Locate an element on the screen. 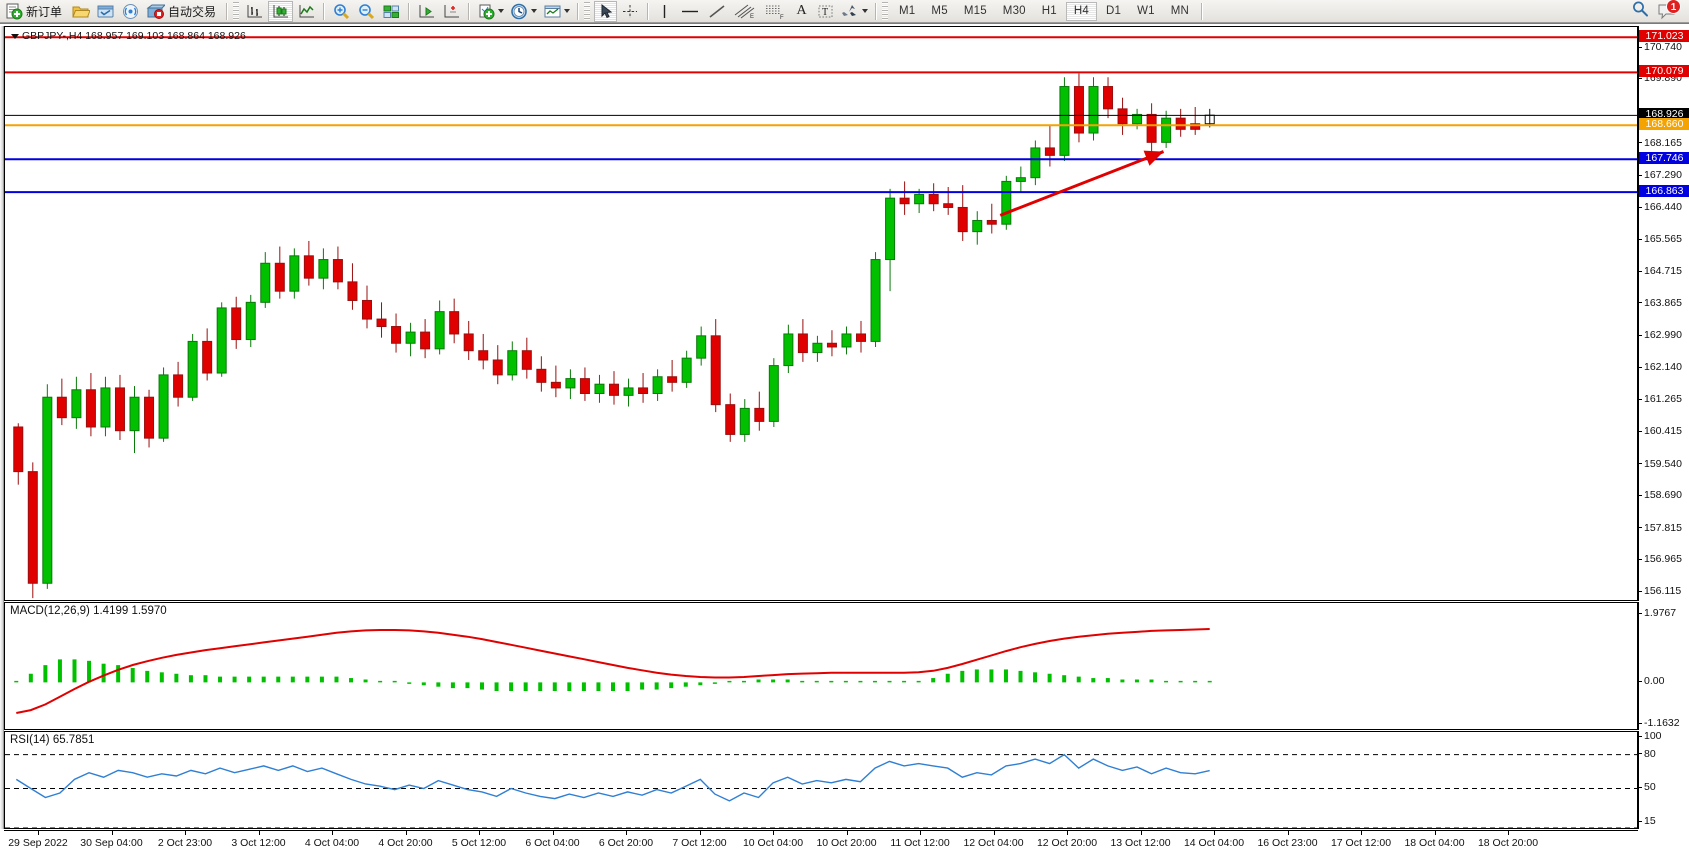  auto-scroll-button is located at coordinates (451, 11).